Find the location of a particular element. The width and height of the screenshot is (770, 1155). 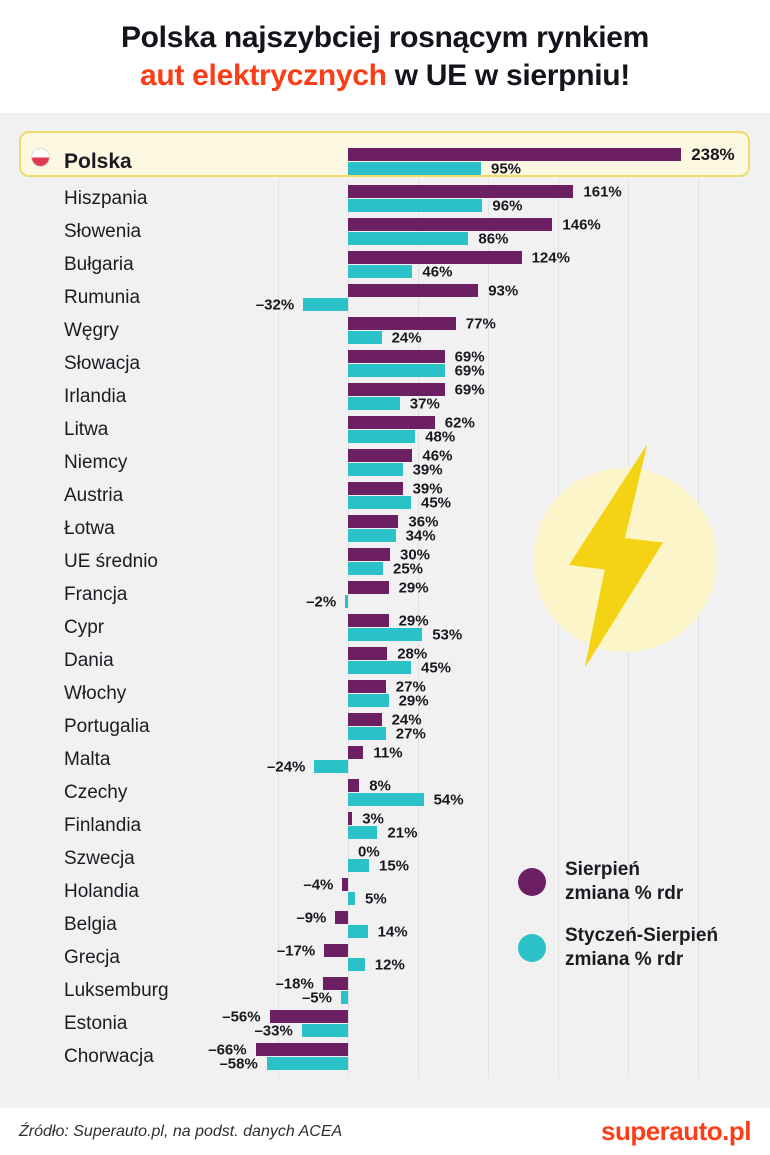

value-ytd-Holandia: 5% is located at coordinates (376, 898).